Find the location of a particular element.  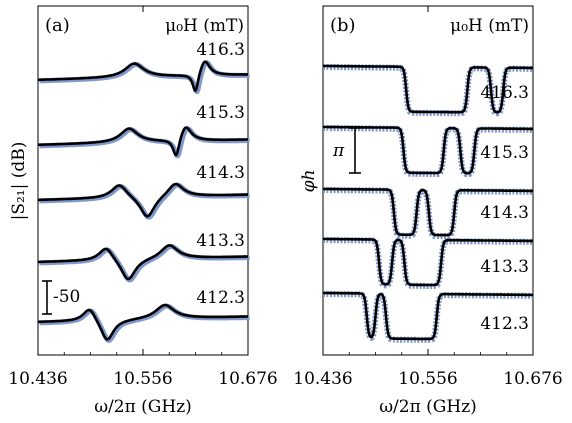

panel-a-scale-bar-label: -50 is located at coordinates (66, 297).